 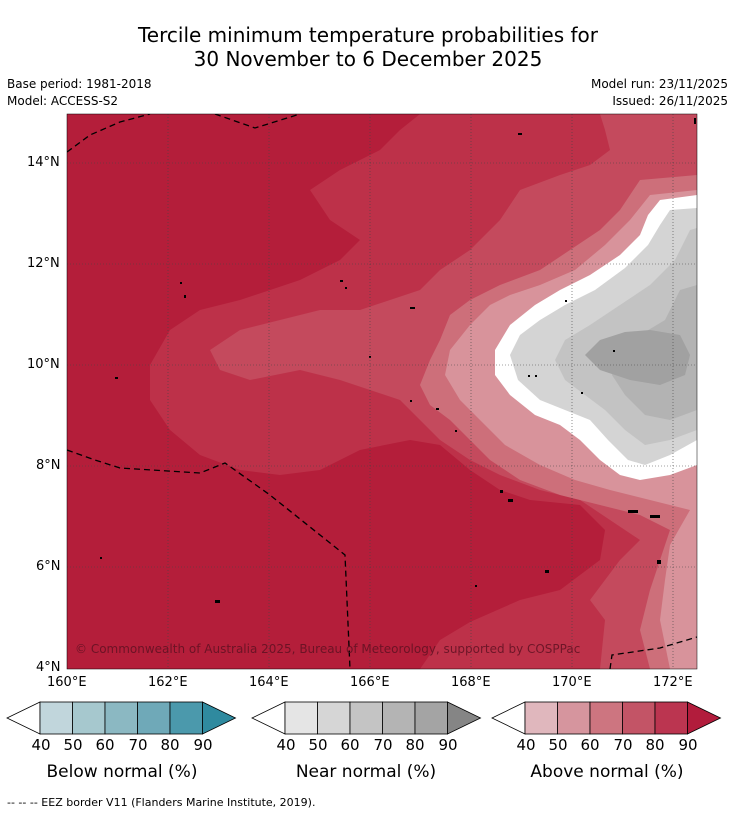 I want to click on colorbar-label-below: Below normal (%), so click(x=122, y=772).